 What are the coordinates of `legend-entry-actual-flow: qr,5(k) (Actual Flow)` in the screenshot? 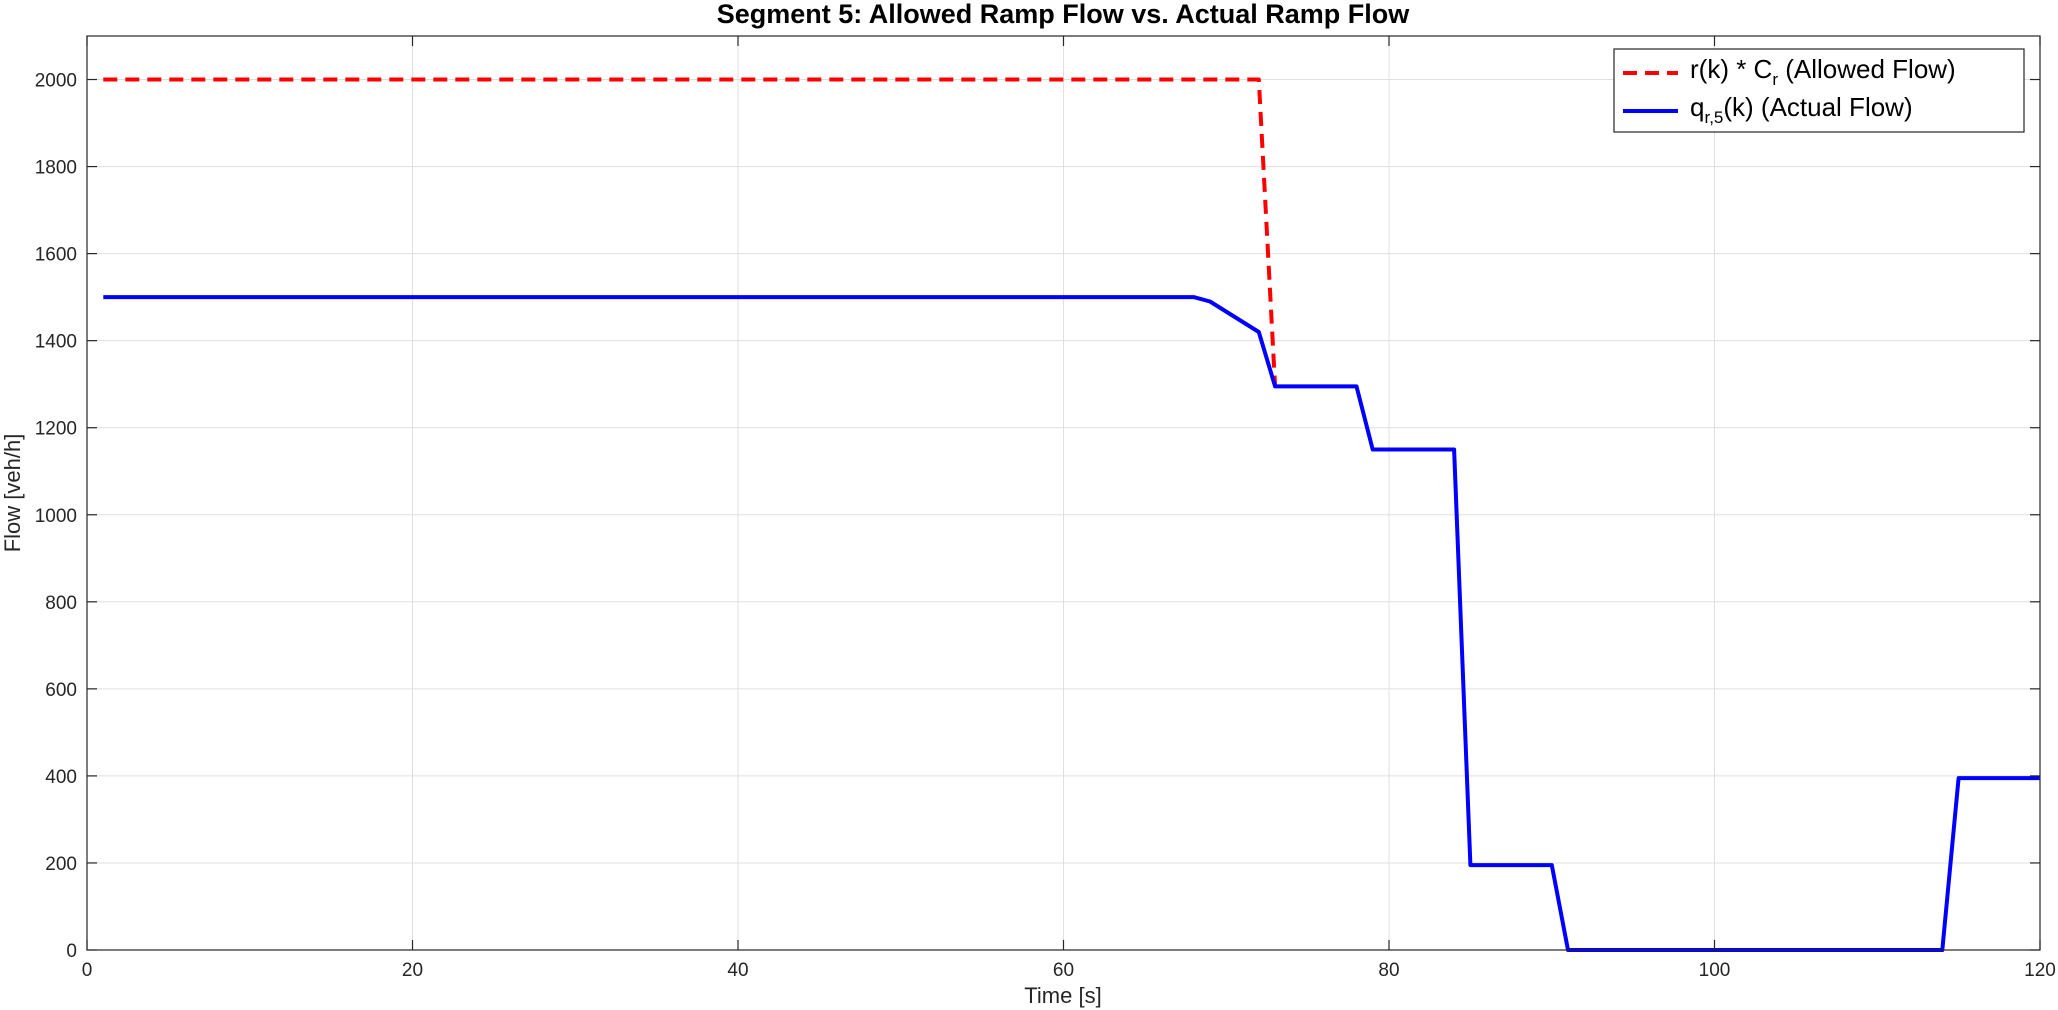 It's located at (1801, 109).